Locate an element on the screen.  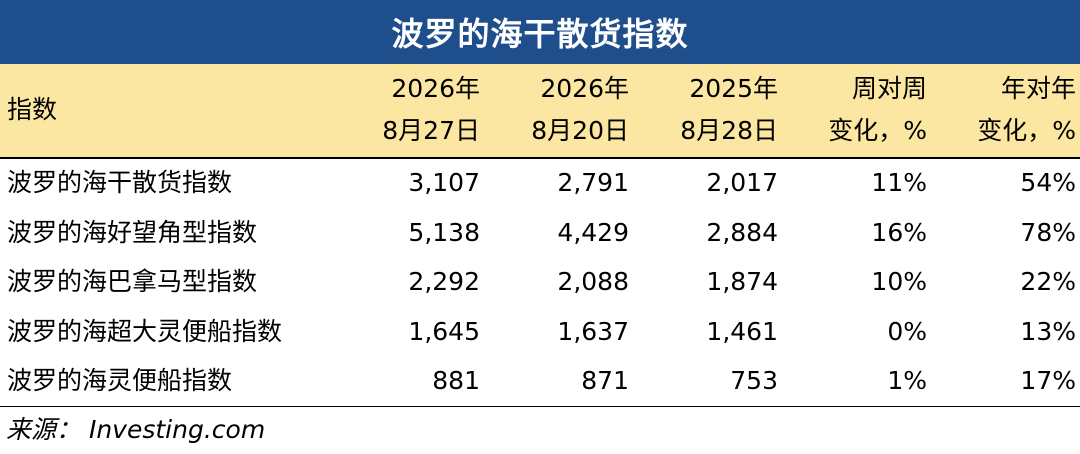
cell-value: 10% is located at coordinates (899, 281).